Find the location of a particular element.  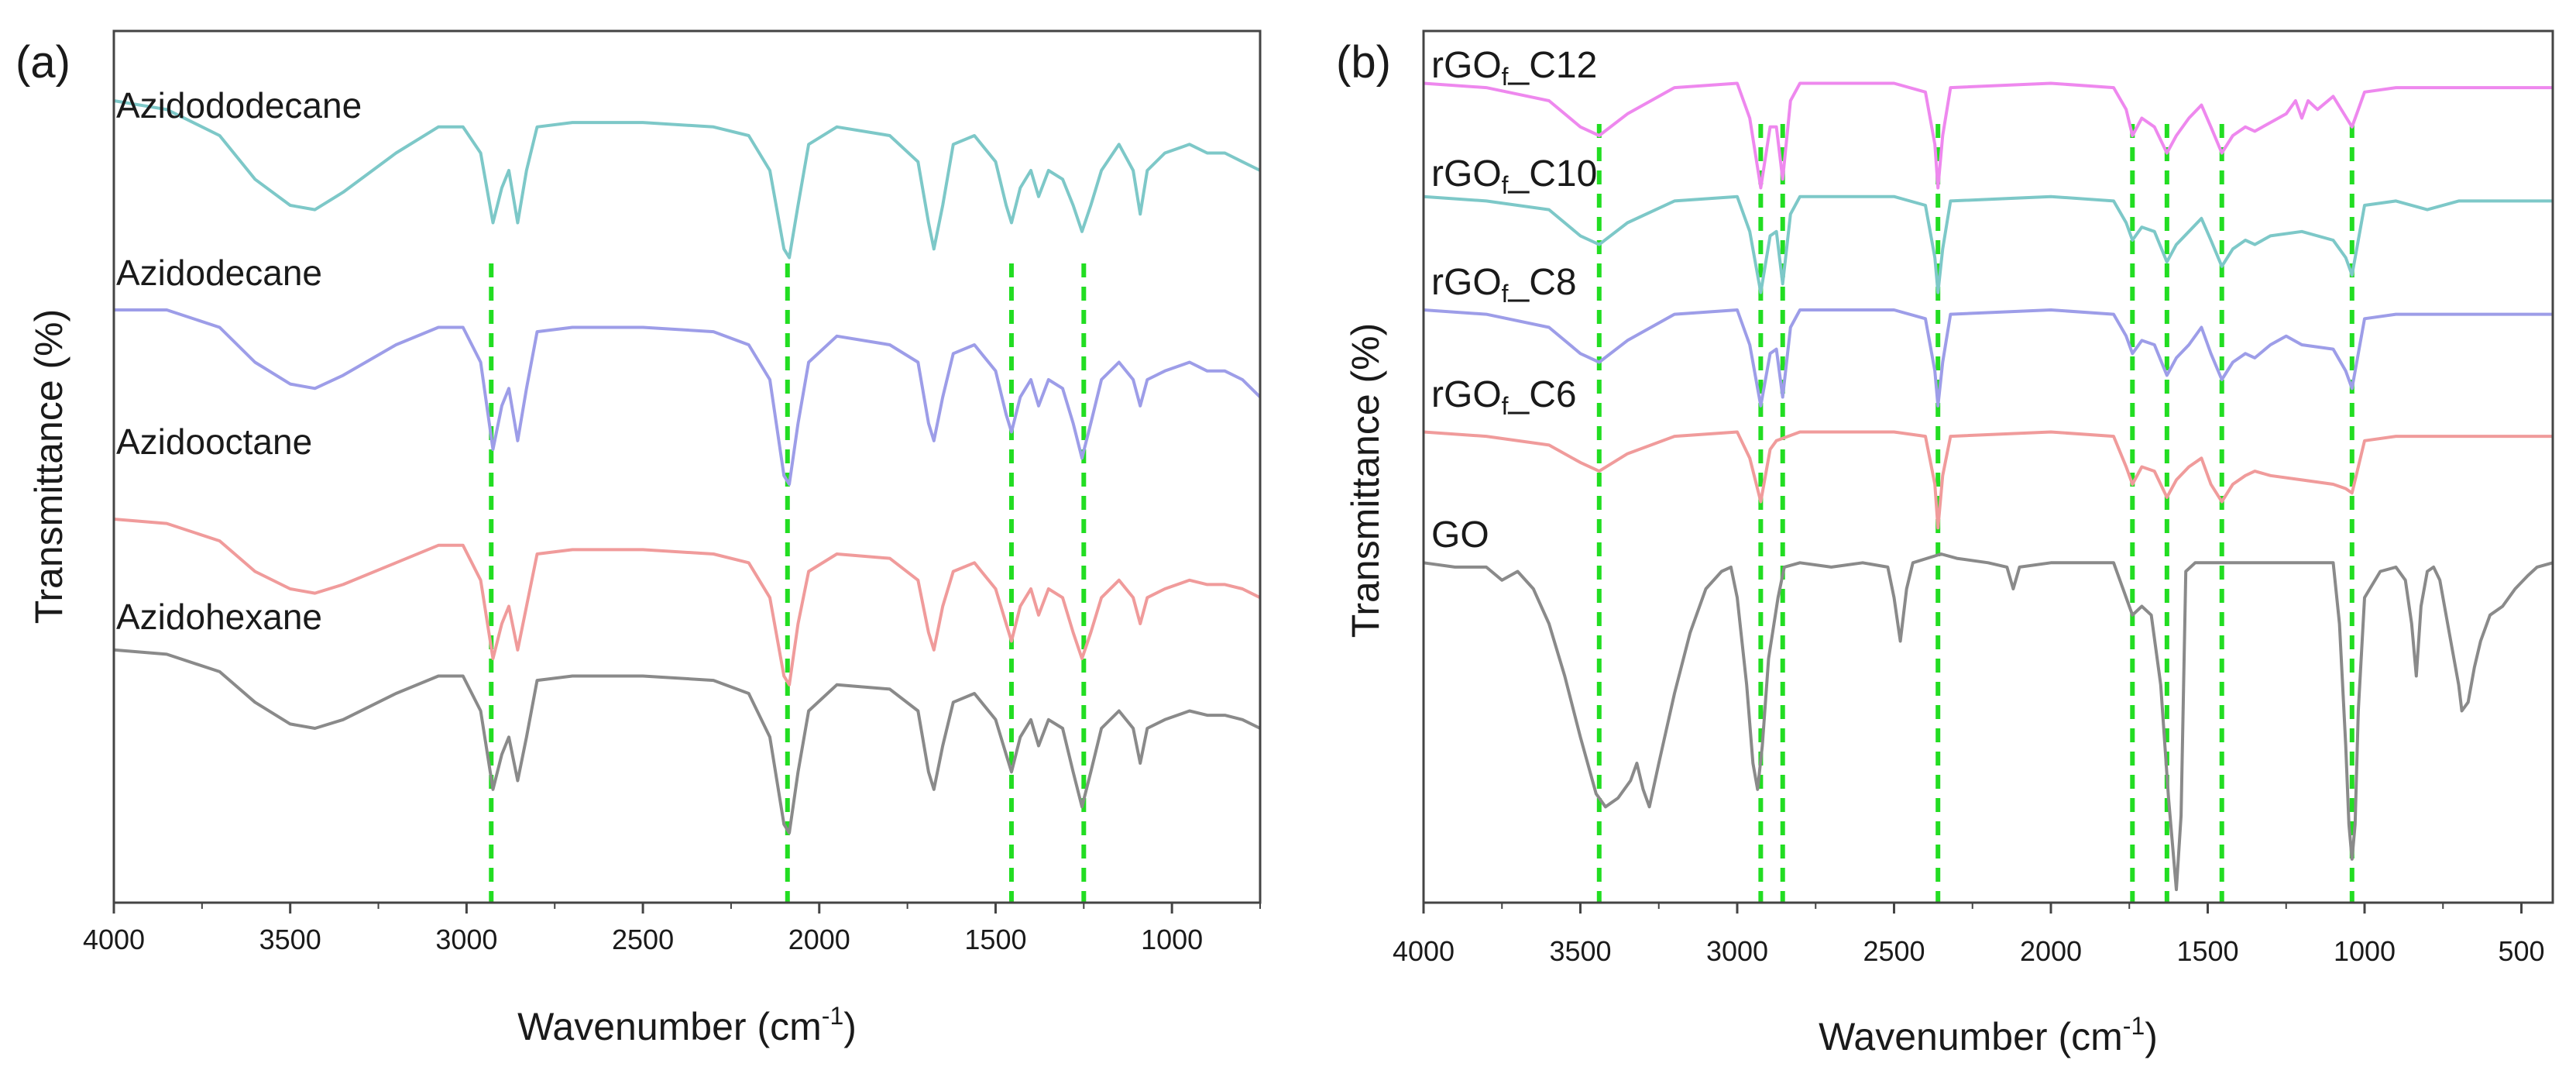

marker-lines is located at coordinates (788, 583).